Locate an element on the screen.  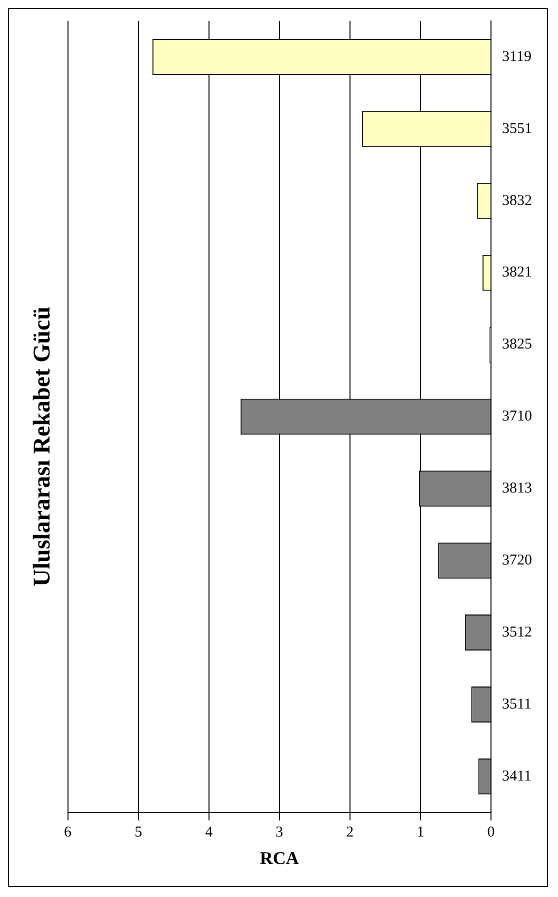
y-tick-label: 3813 is located at coordinates (517, 488).